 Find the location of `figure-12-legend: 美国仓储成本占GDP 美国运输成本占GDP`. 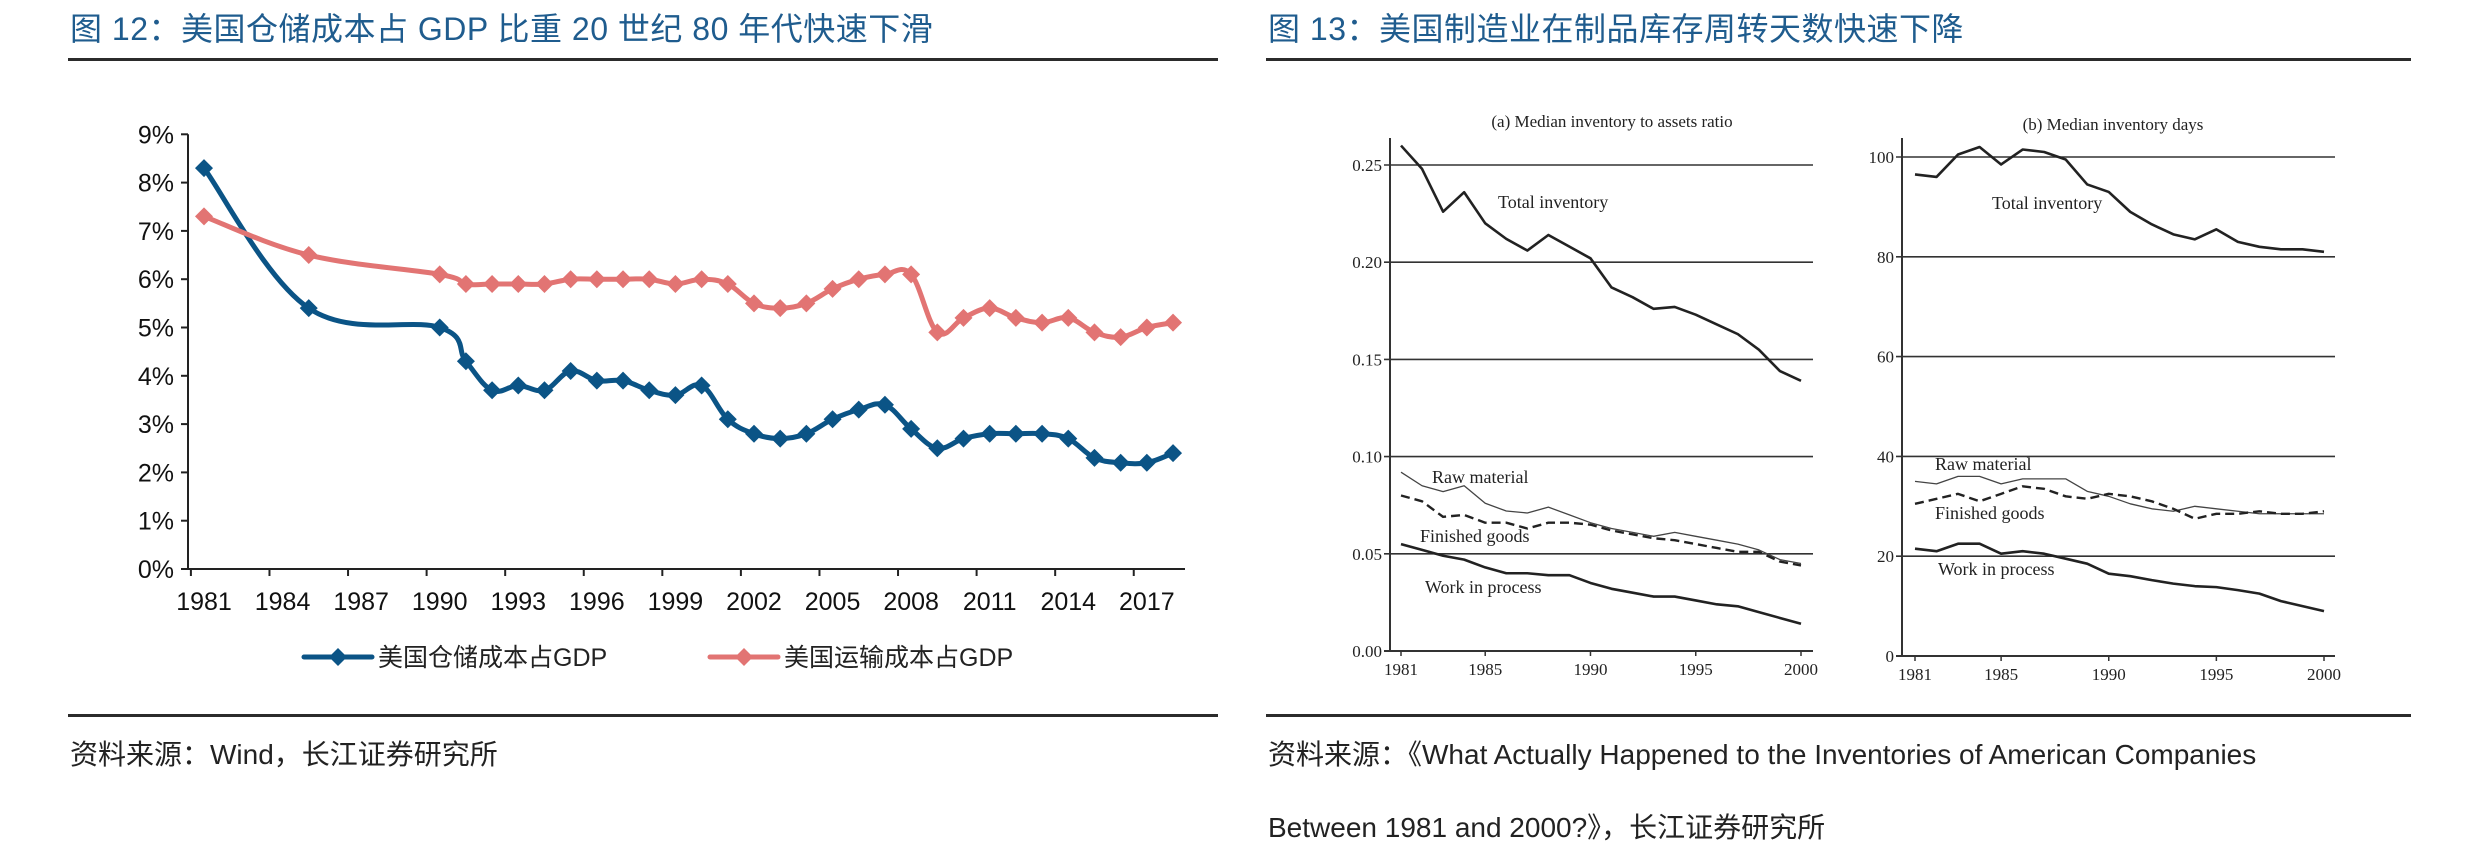

figure-12-legend: 美国仓储成本占GDP 美国运输成本占GDP is located at coordinates (657, 658).